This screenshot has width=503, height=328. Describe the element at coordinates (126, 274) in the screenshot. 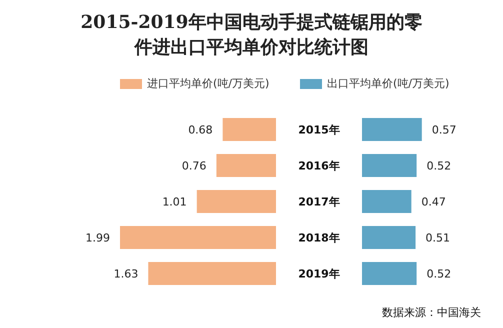

I see `data-label: 1.63` at that location.